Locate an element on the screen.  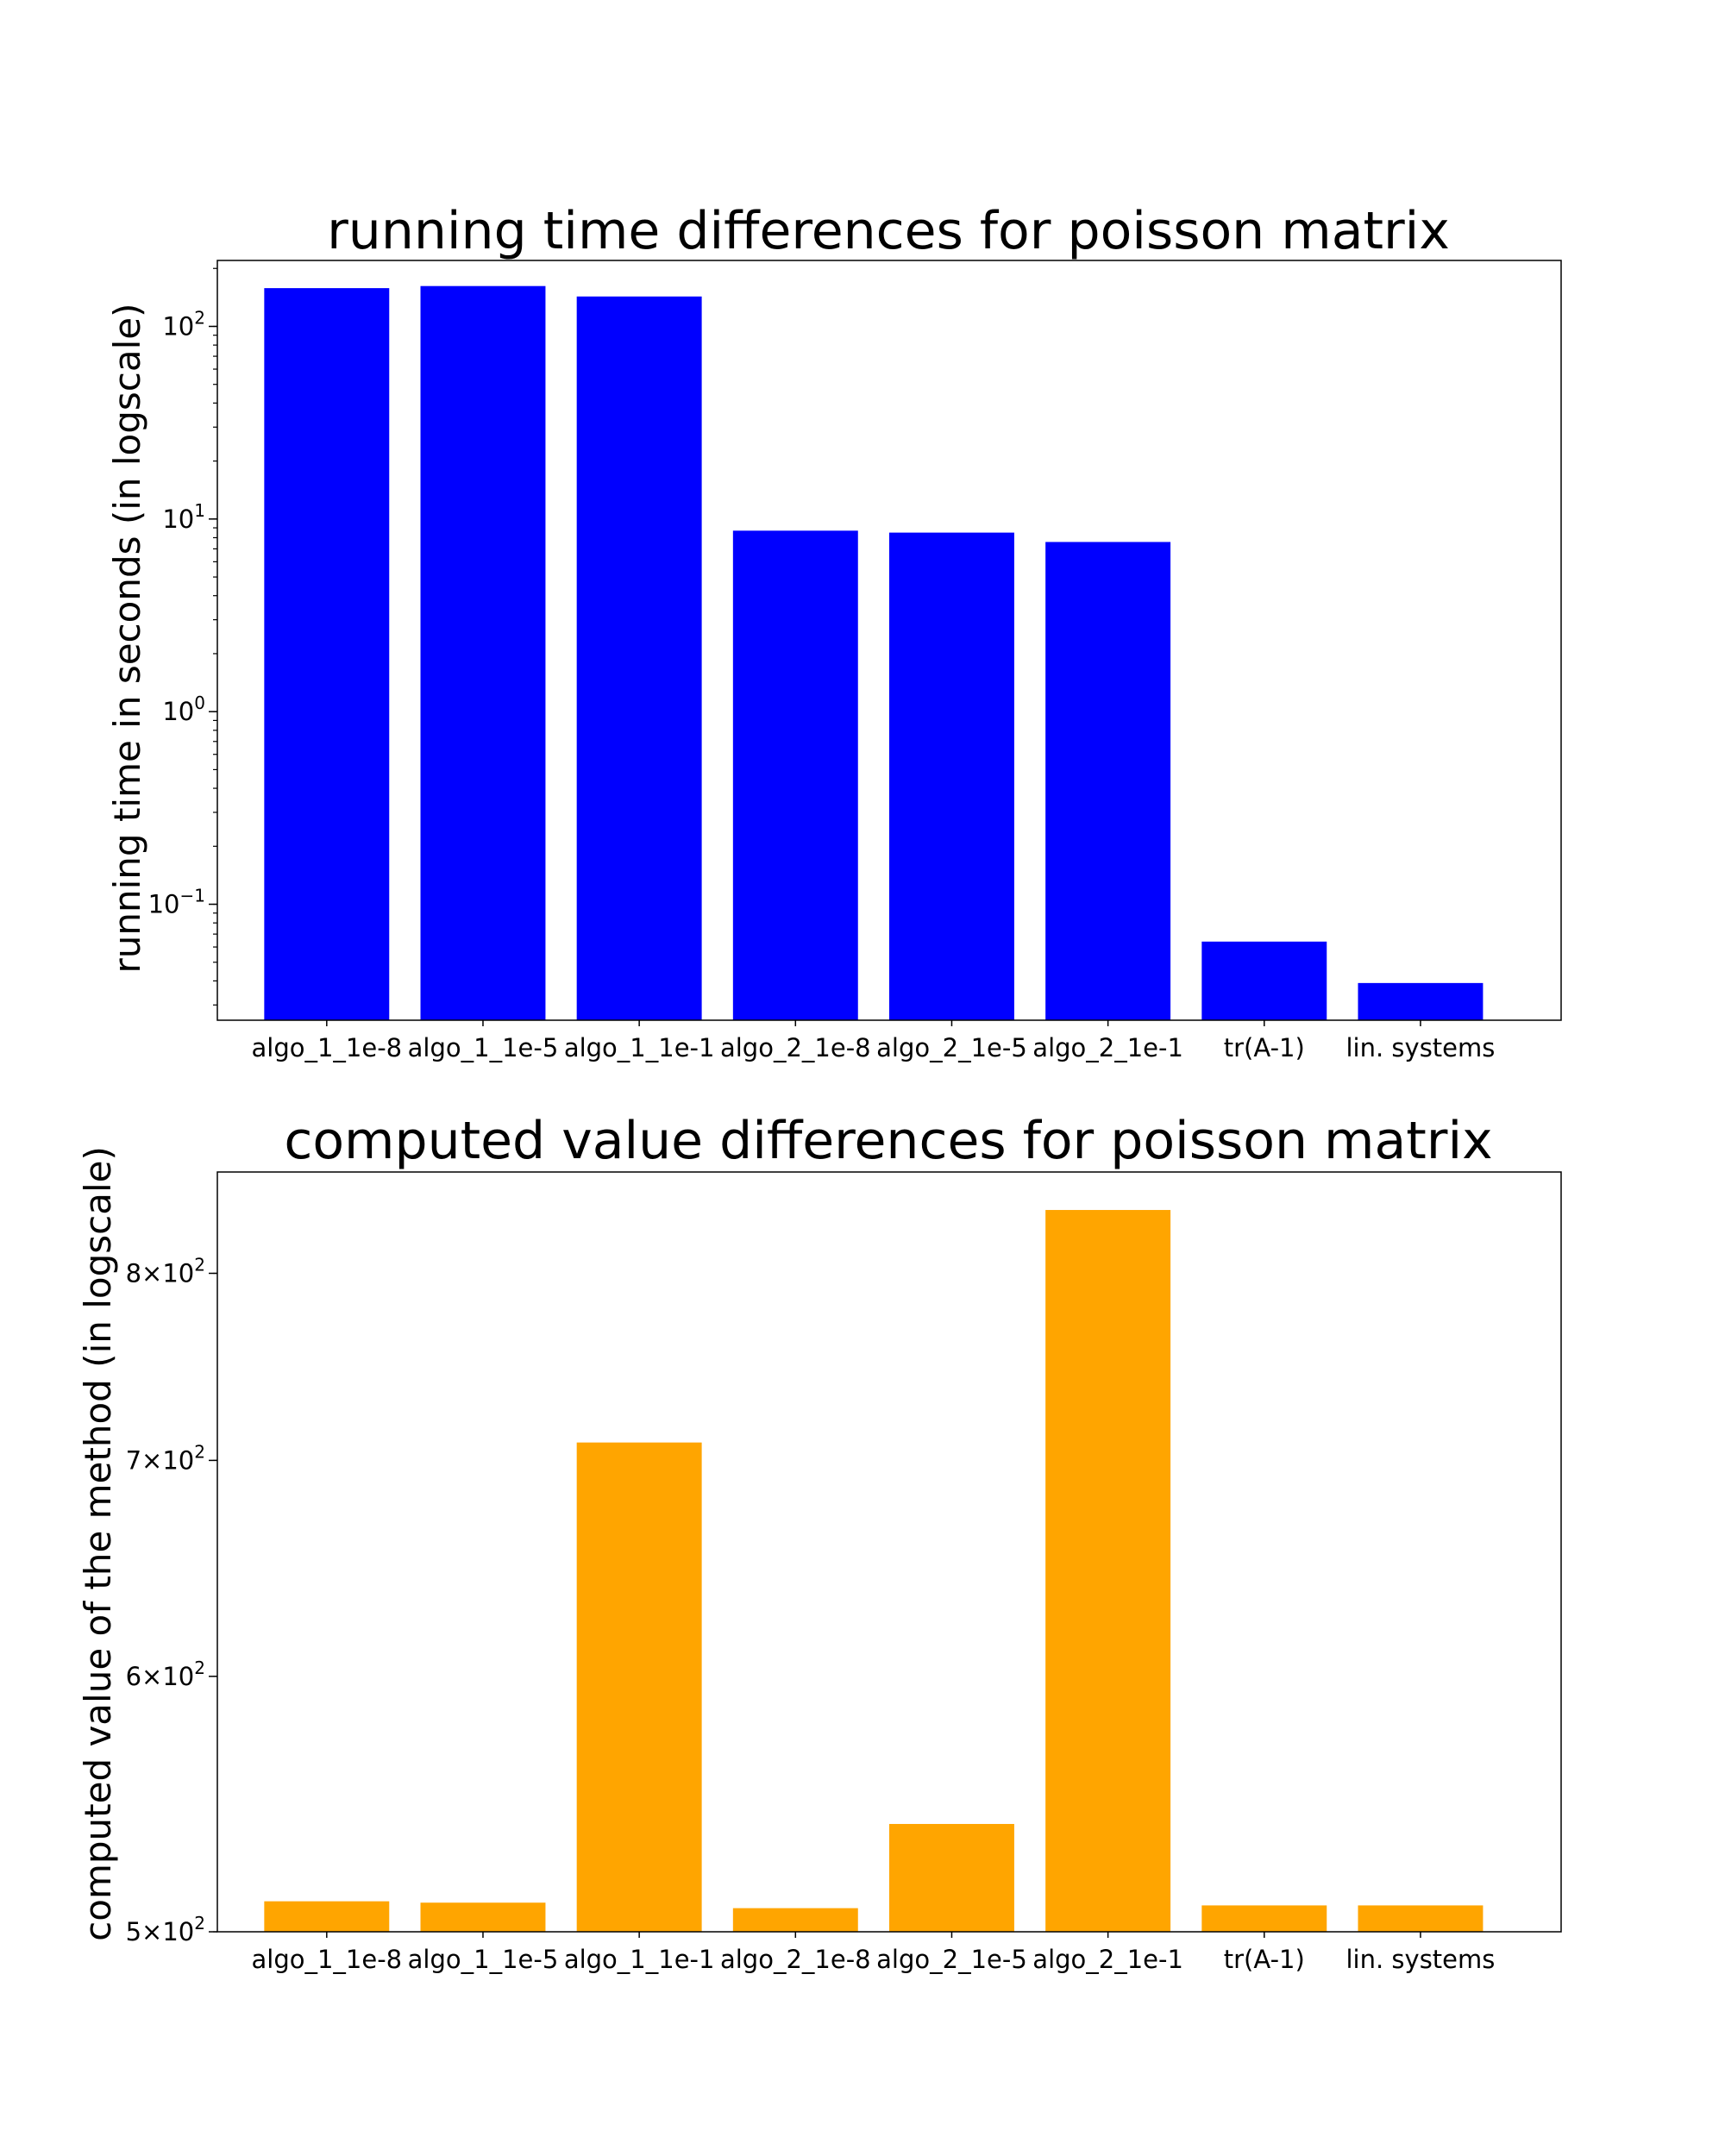
y-axis-label: running time in seconds (in logscale) is located at coordinates (127, 639).